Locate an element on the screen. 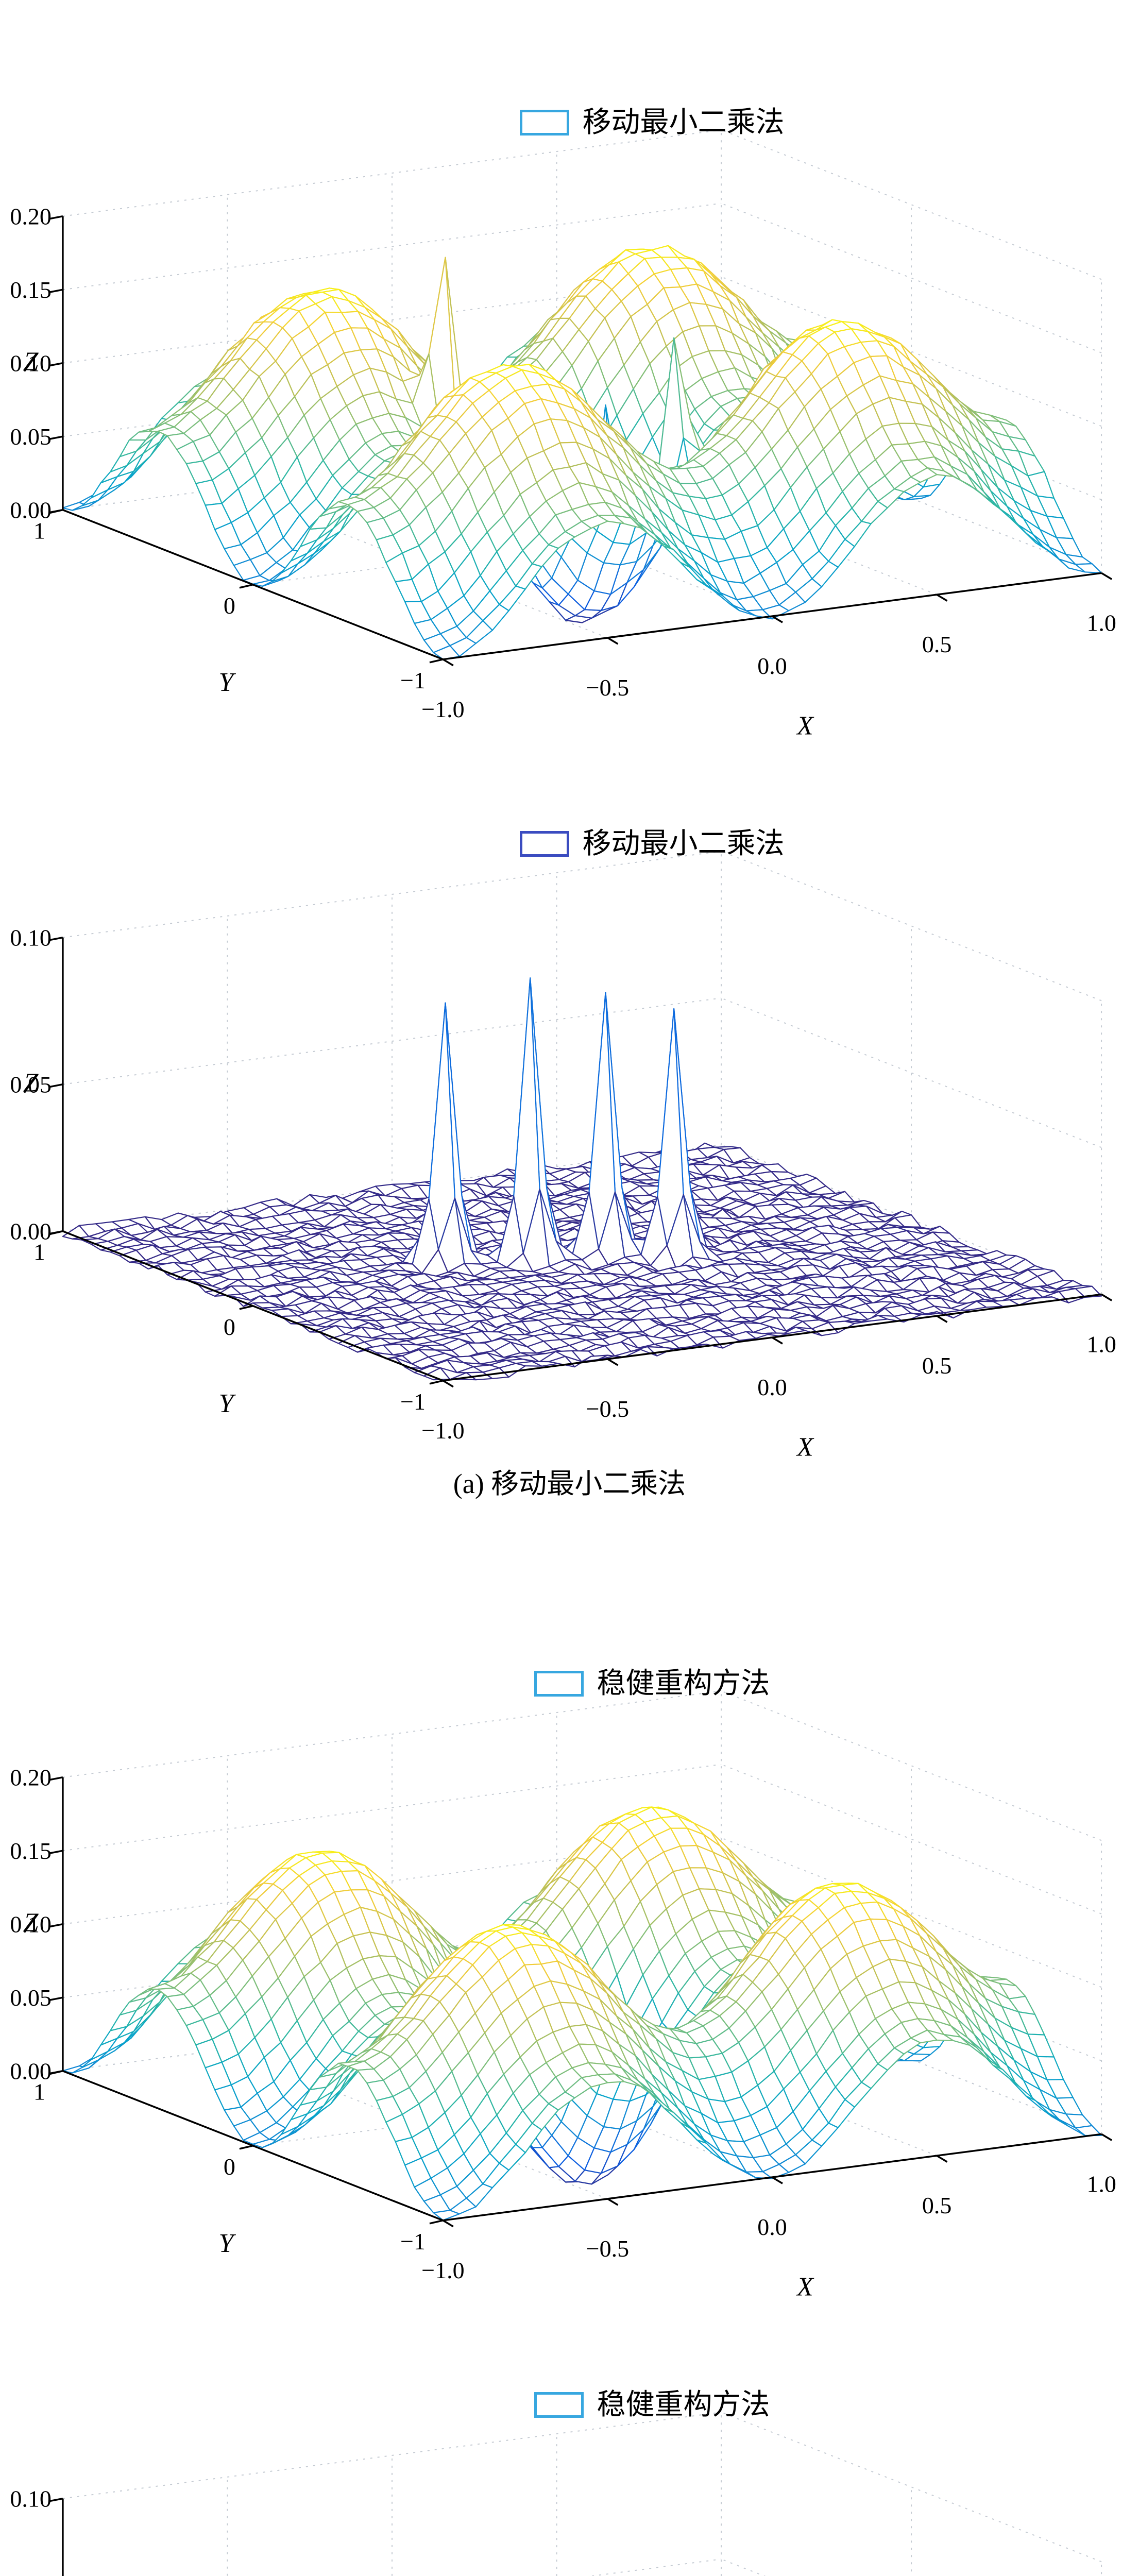 The height and width of the screenshot is (2576, 1139). legend-a-bottom: 移动最小二乘法 is located at coordinates (652, 844).